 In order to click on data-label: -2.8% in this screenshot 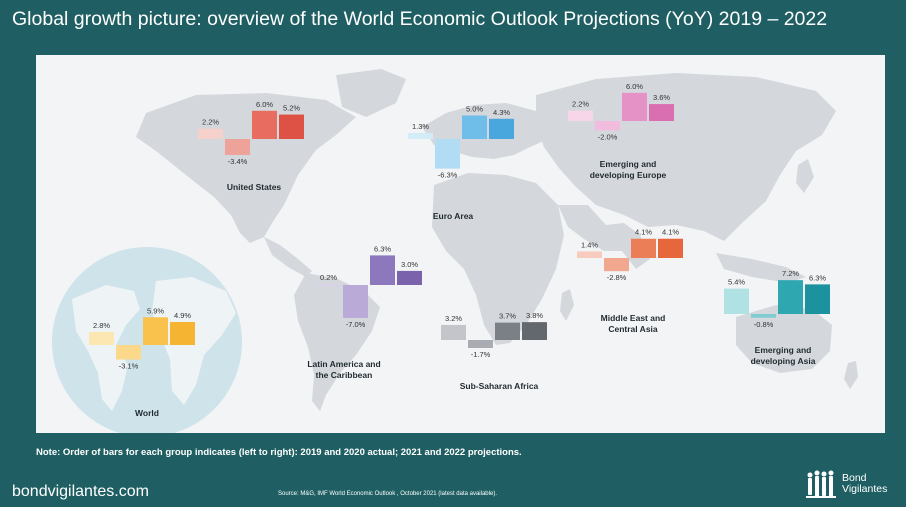, I will do `click(617, 277)`.